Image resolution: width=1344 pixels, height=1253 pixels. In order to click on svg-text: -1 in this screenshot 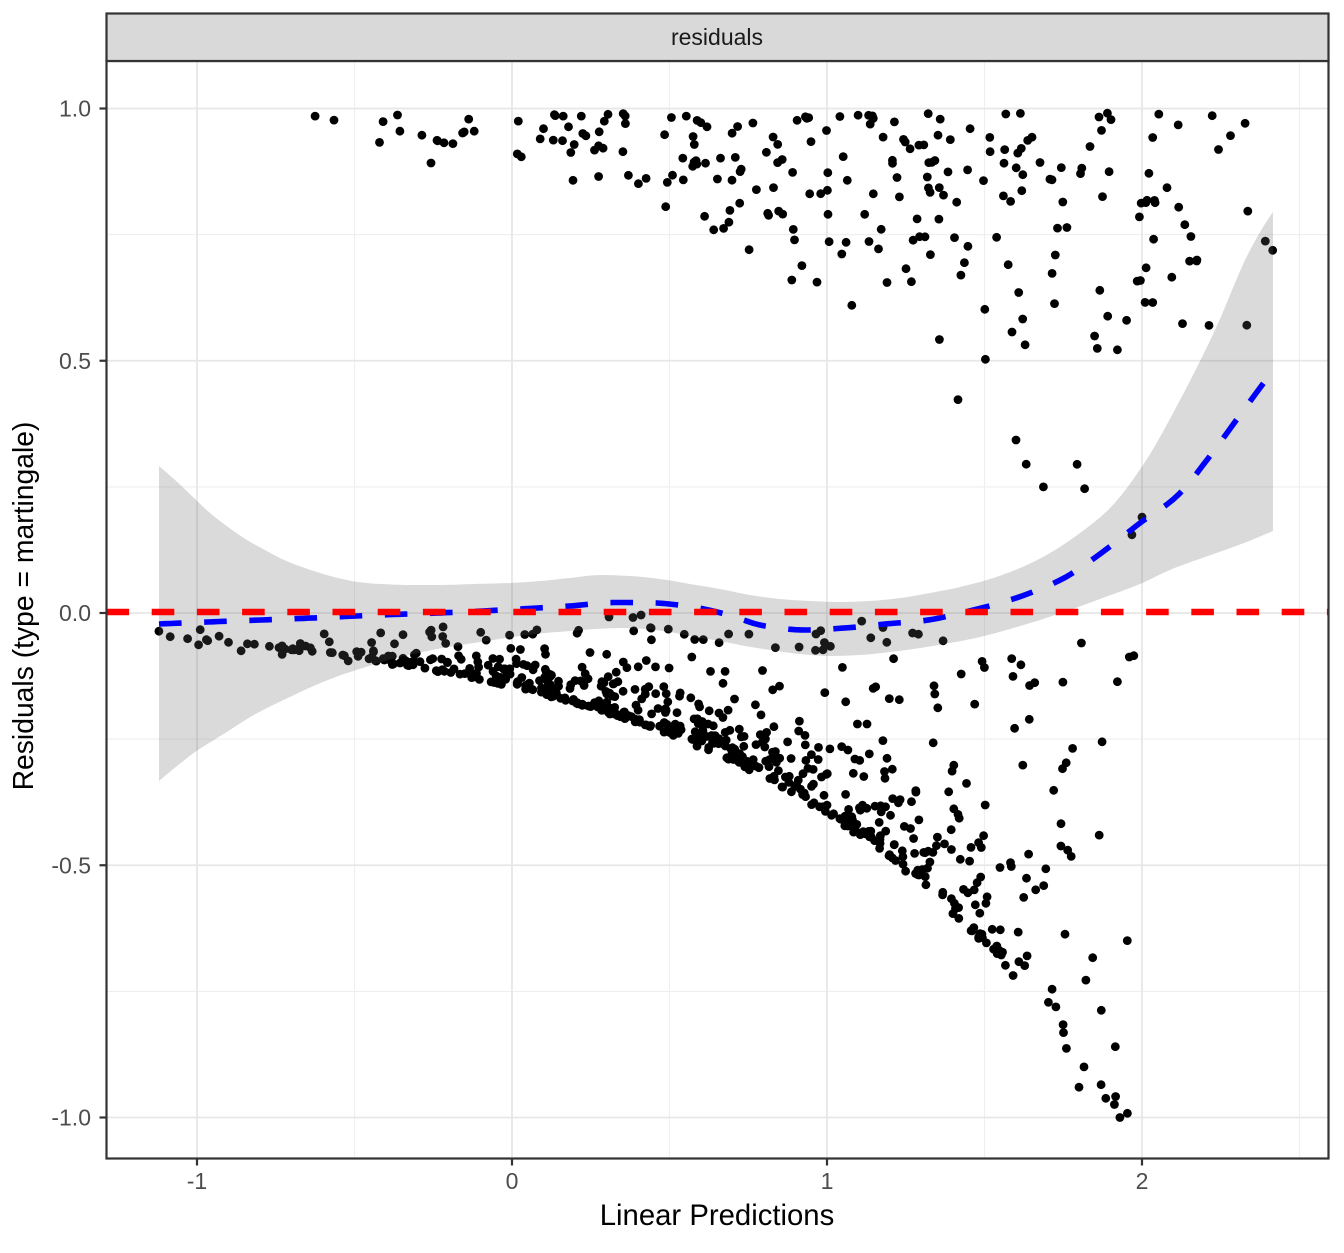, I will do `click(197, 1181)`.